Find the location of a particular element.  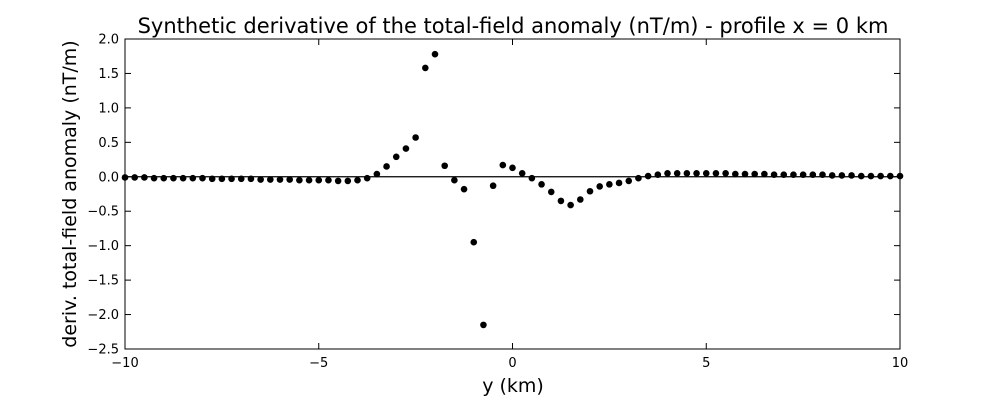

y-tick-label: 0.5 is located at coordinates (108, 143).